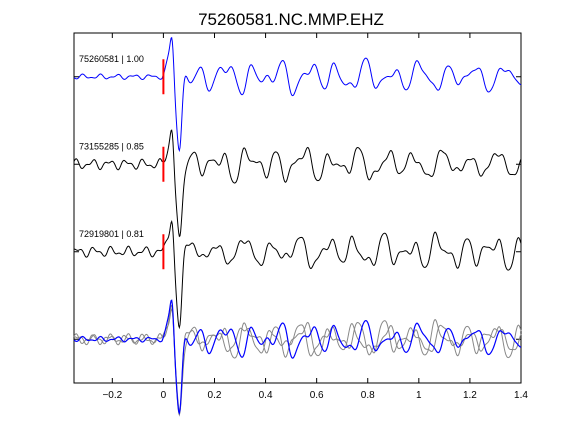  I want to click on trace-label: 73155285 | 0.85, so click(111, 146).